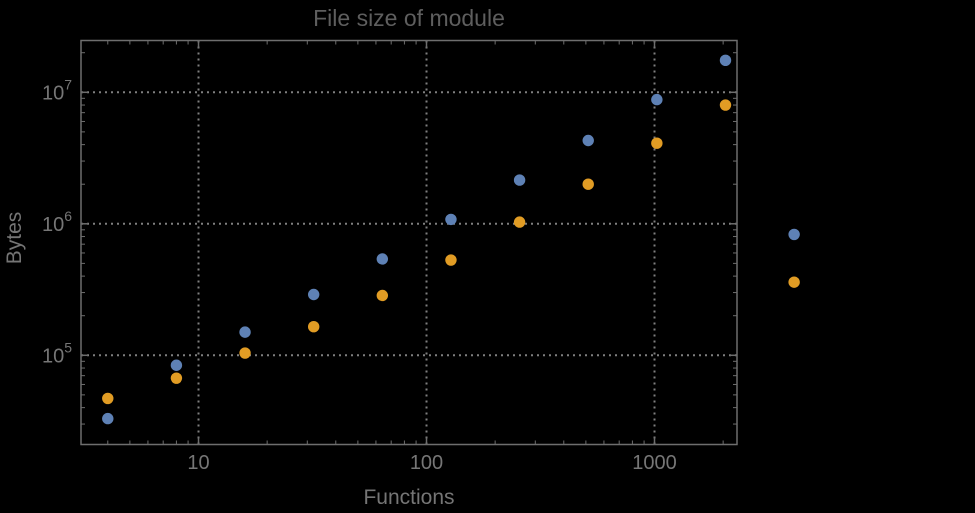 This screenshot has height=513, width=975. Describe the element at coordinates (794, 282) in the screenshot. I see `data-point-orange-x4096` at that location.